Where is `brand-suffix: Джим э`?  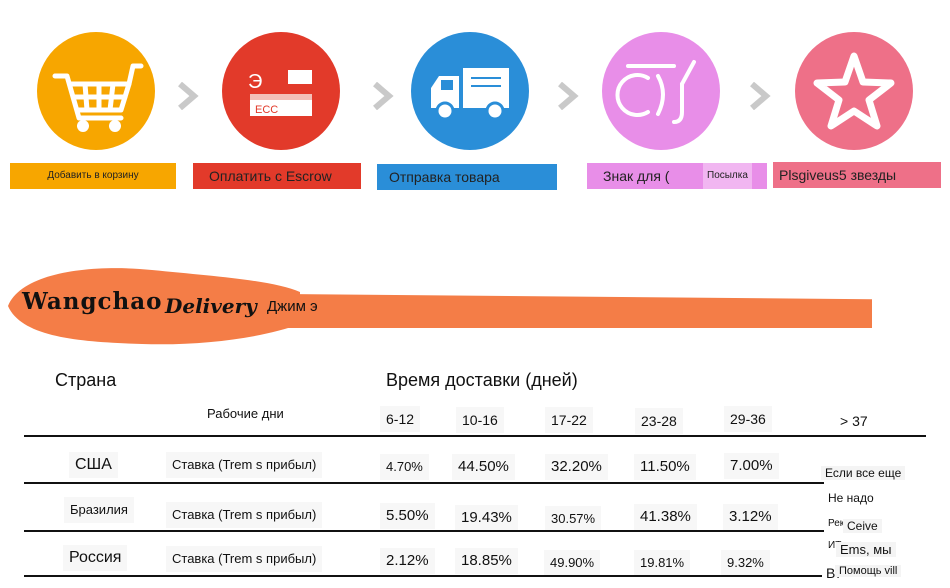 brand-suffix: Джим э is located at coordinates (292, 306).